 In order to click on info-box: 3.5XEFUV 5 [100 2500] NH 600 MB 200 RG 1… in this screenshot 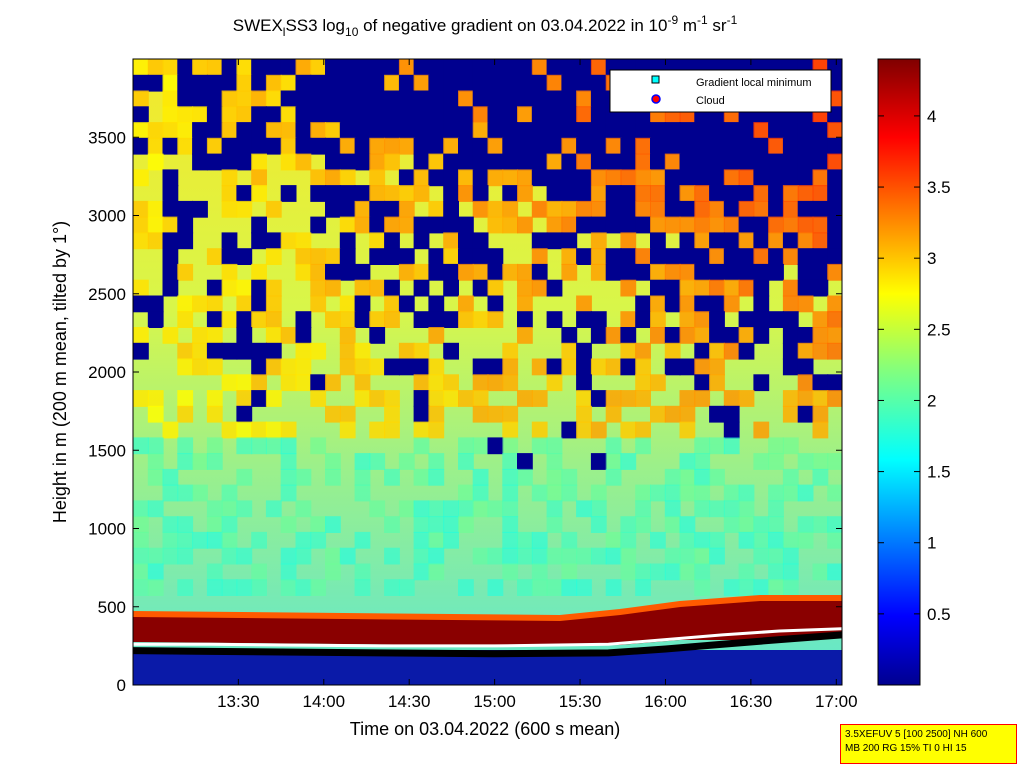, I will do `click(928, 744)`.